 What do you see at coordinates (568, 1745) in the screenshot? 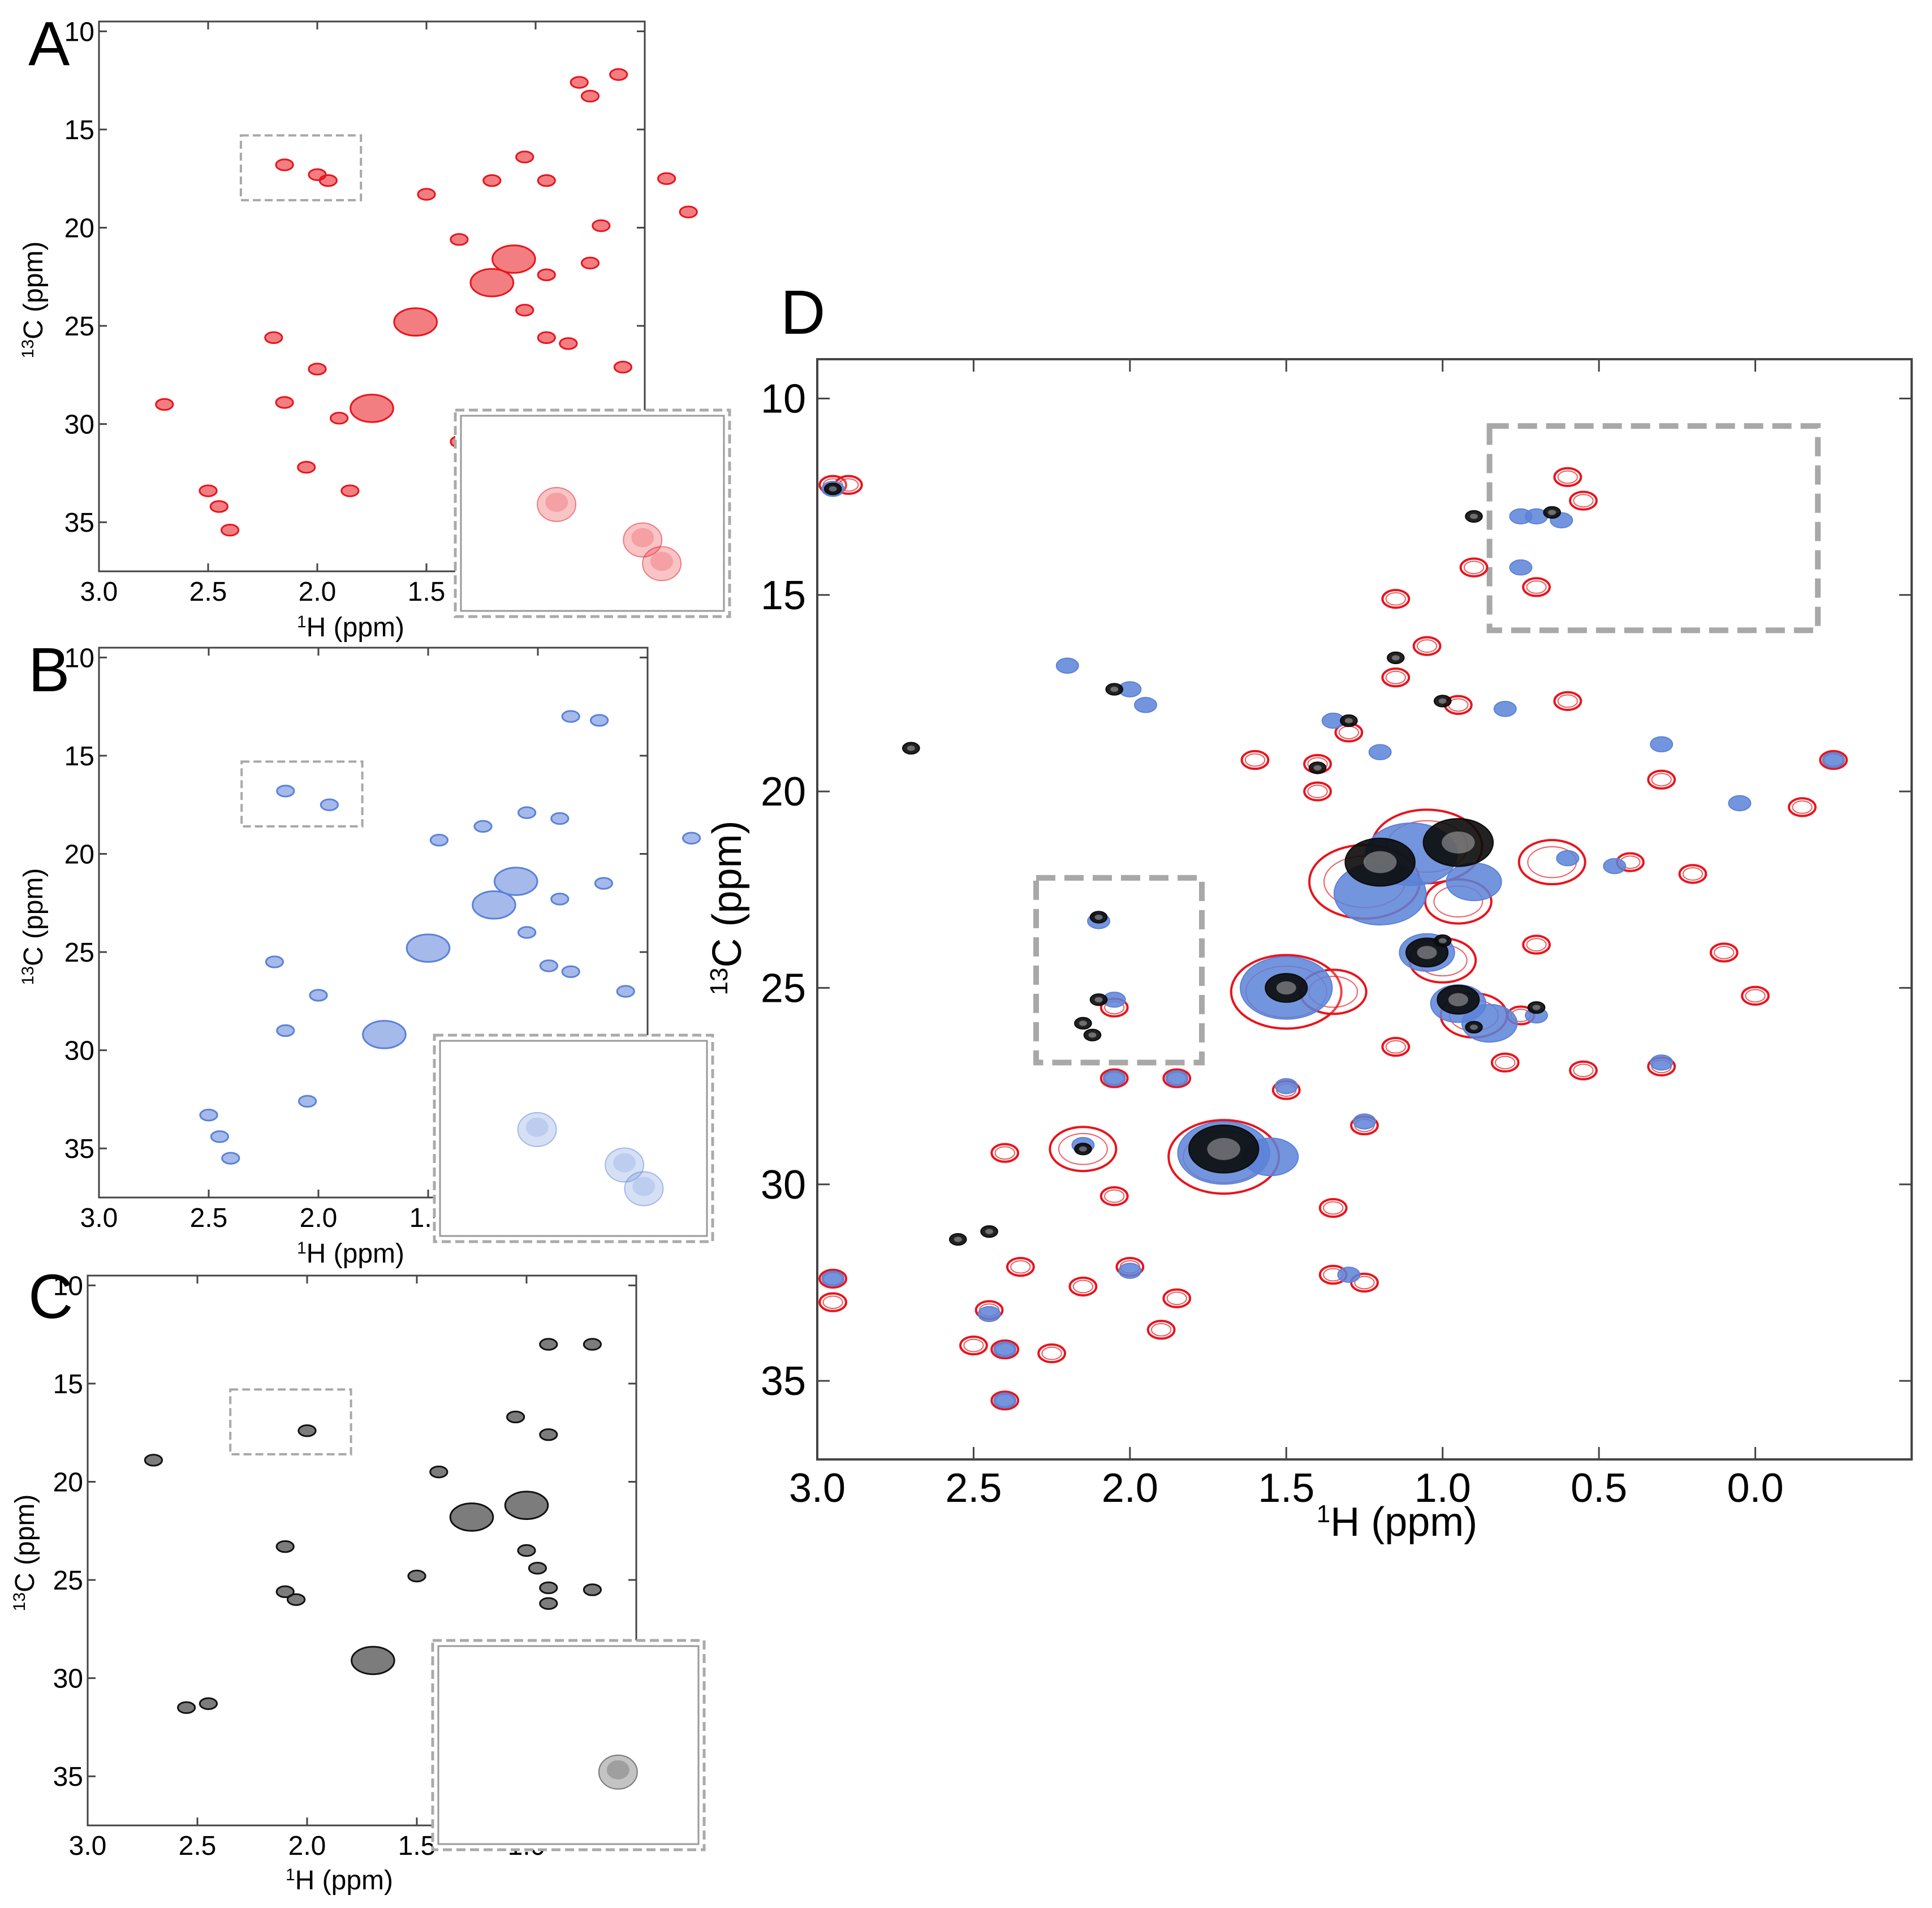
I see `panel-c-inset-border` at bounding box center [568, 1745].